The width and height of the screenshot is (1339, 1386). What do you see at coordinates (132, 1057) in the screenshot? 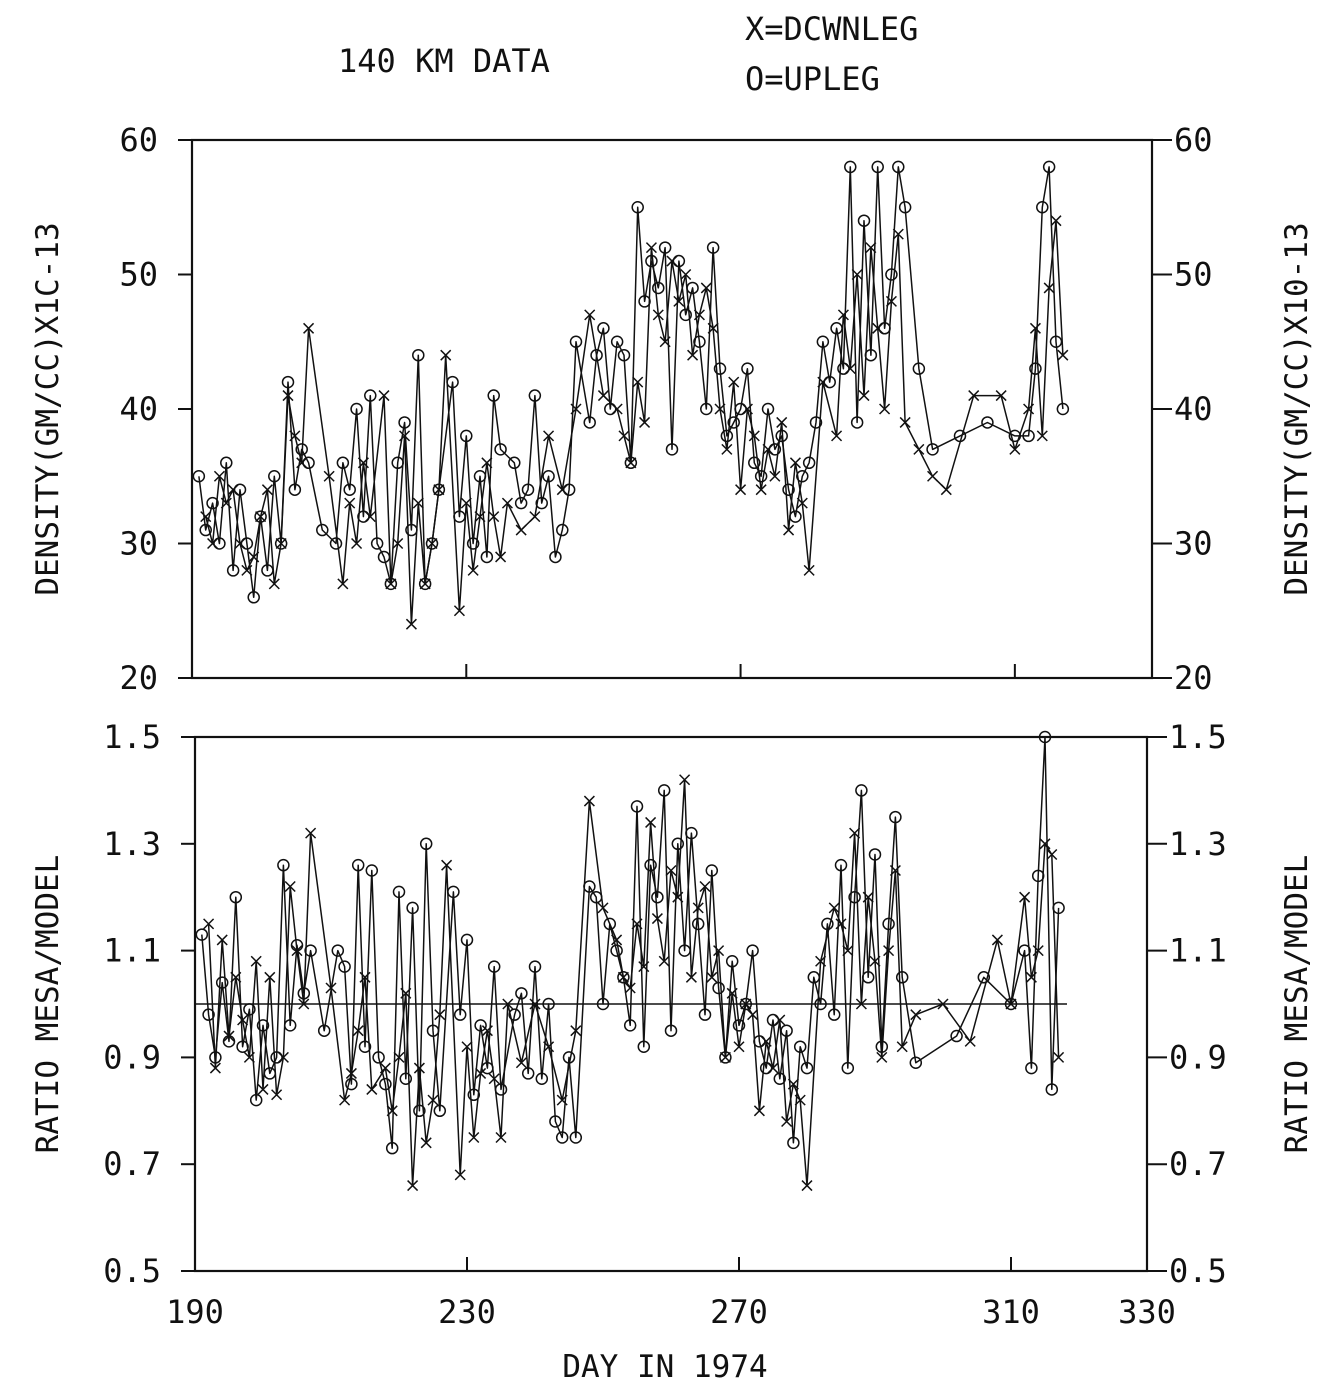
I see `y-tick-label-left: 0.9` at bounding box center [132, 1057].